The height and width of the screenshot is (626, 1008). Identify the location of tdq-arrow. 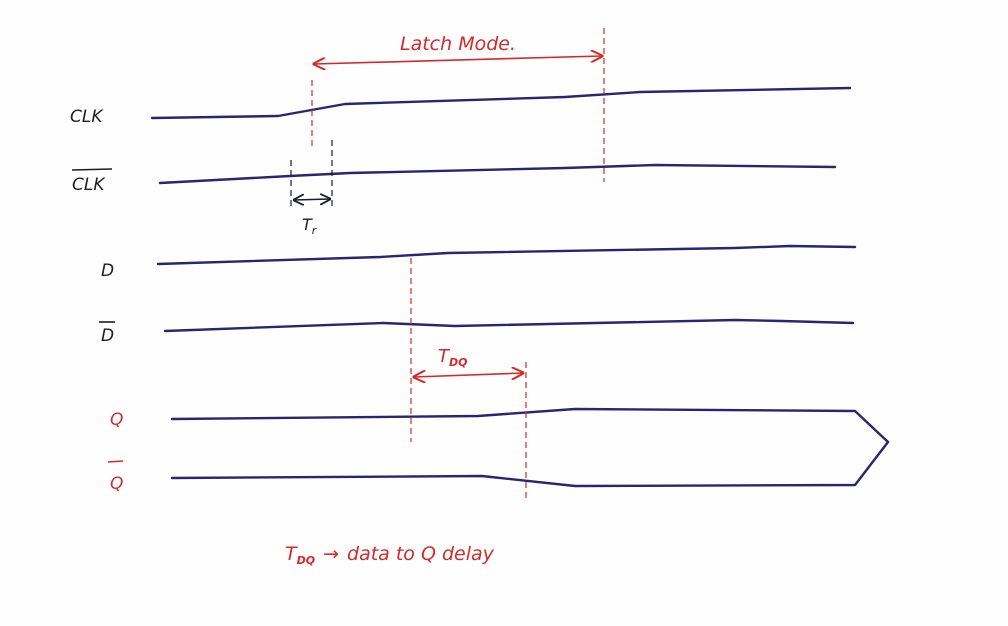
(468, 375).